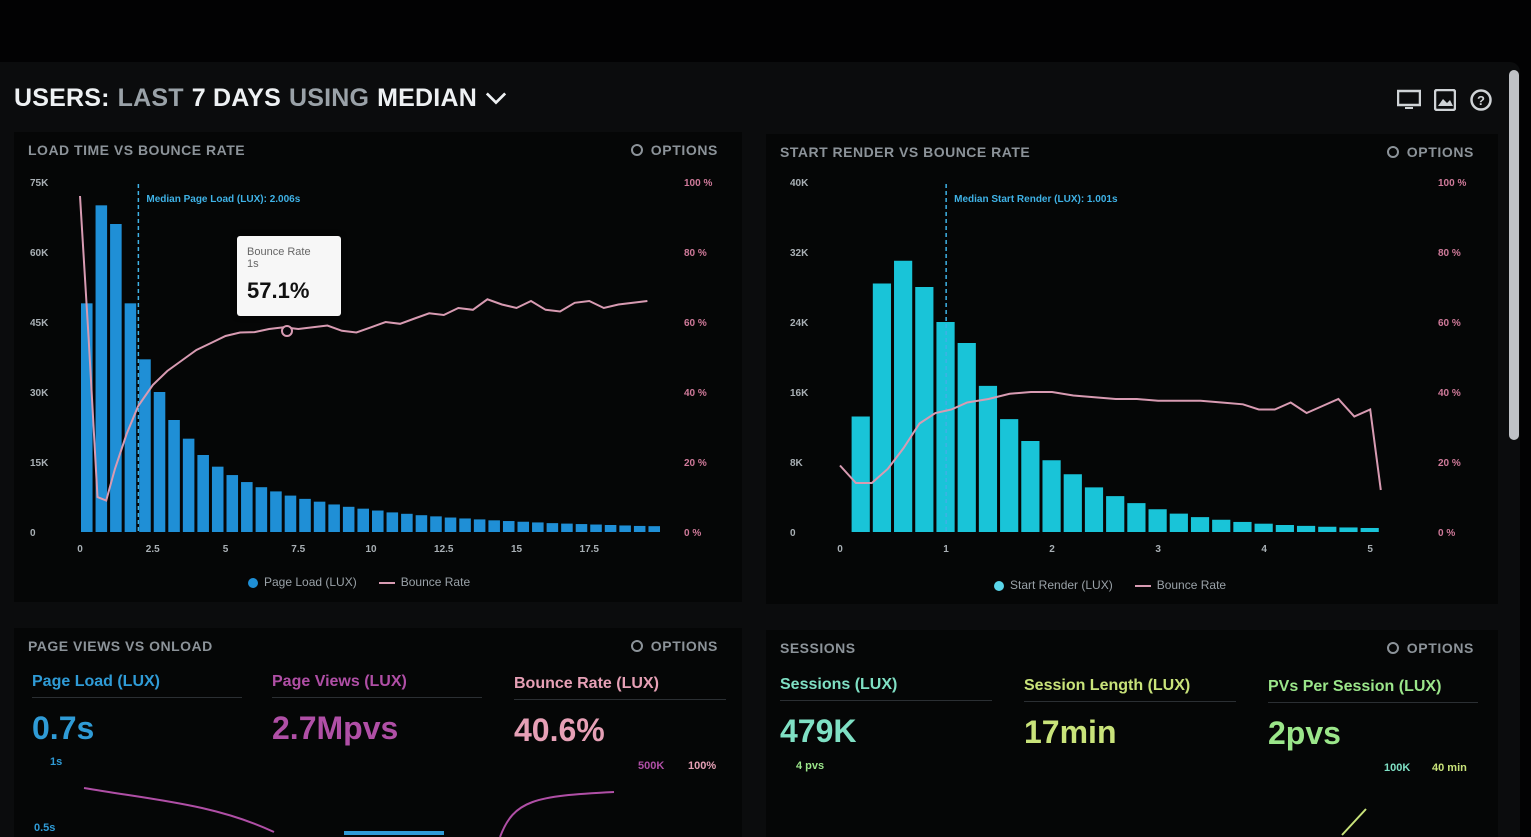 This screenshot has height=837, width=1531. What do you see at coordinates (1446, 533) in the screenshot?
I see `y-right-tick-label: 0 %` at bounding box center [1446, 533].